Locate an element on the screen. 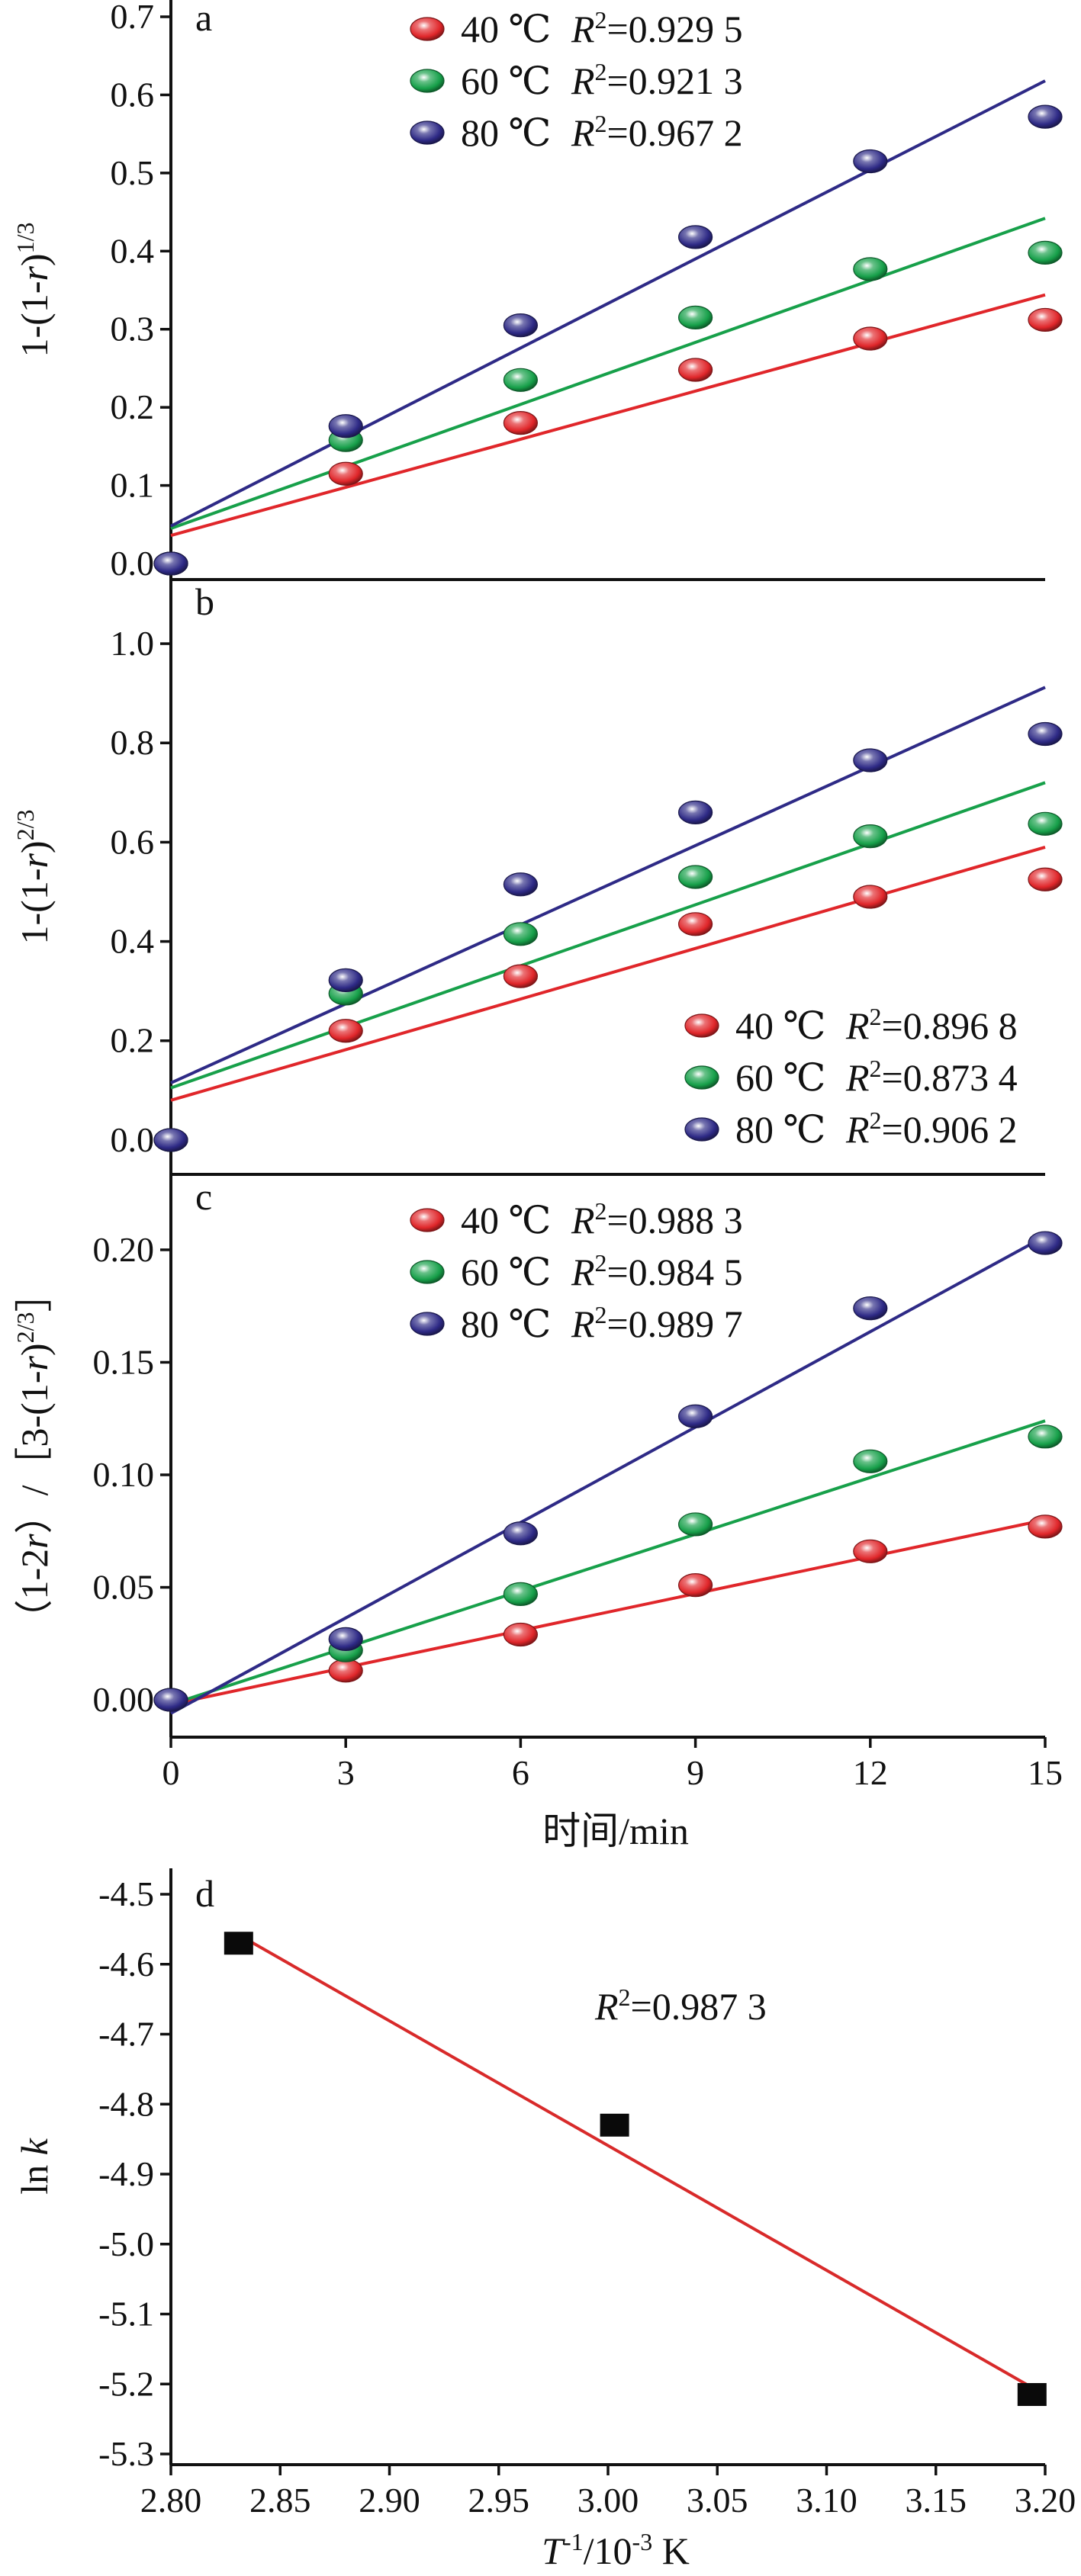 The width and height of the screenshot is (1081, 2576). legend-entry: 40 ℃ R2=0.988 3 is located at coordinates (602, 1219).